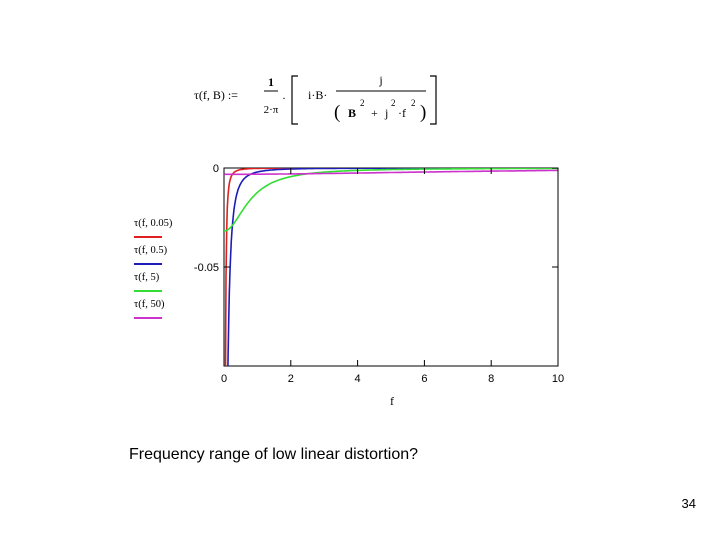 The image size is (720, 540). What do you see at coordinates (413, 103) in the screenshot?
I see `formula-den-f-exp: 2` at bounding box center [413, 103].